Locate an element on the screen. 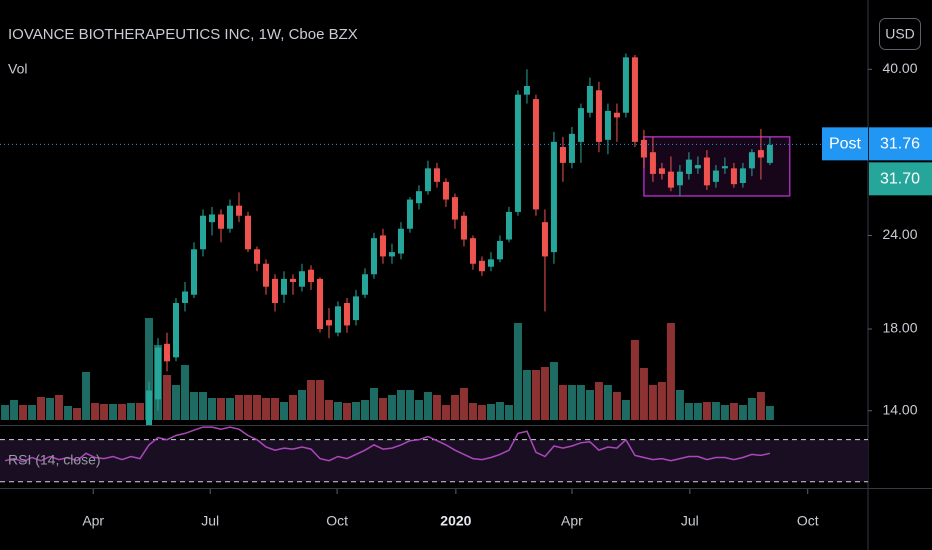 This screenshot has height=550, width=932. post-price-label: 31.76 is located at coordinates (900, 144).